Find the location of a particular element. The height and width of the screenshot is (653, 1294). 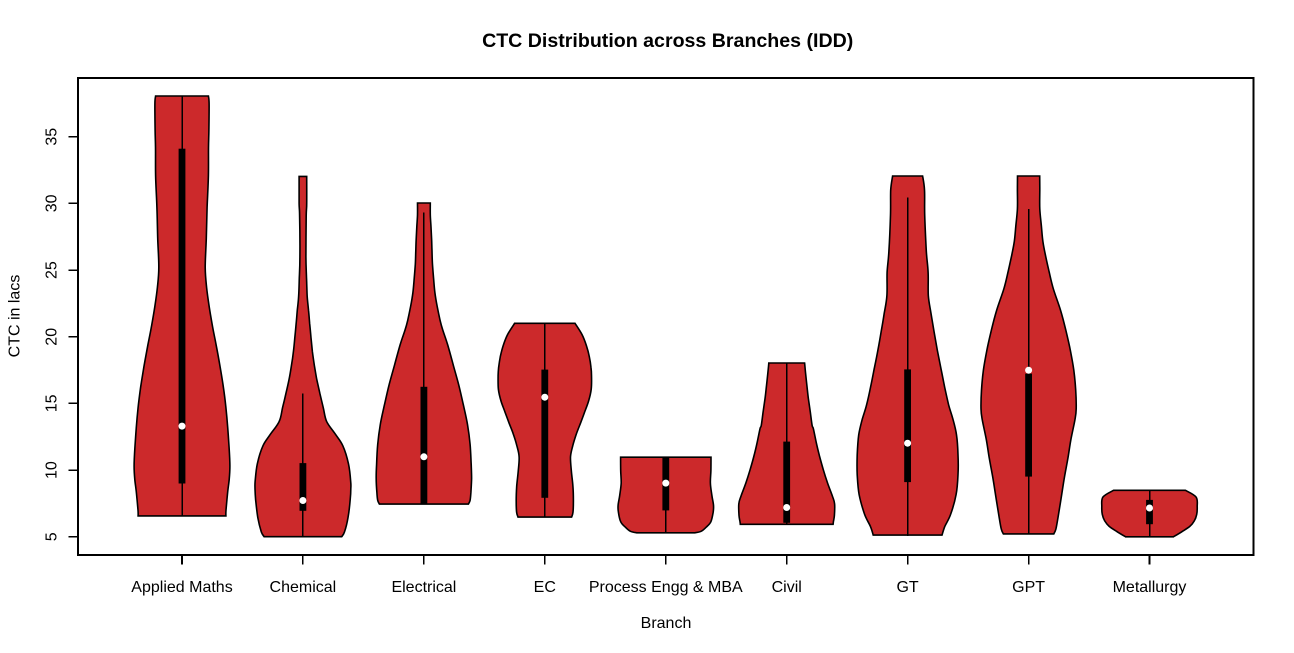

svg-text: 20 is located at coordinates (52, 337).